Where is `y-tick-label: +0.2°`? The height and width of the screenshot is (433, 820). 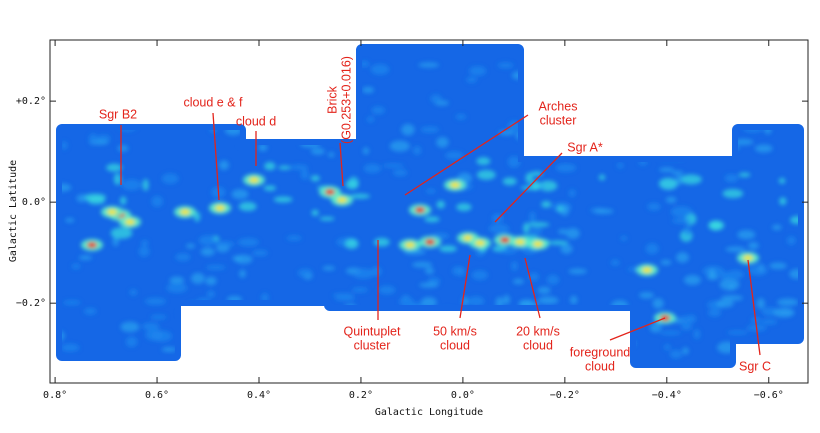
y-tick-label: +0.2° is located at coordinates (31, 101).